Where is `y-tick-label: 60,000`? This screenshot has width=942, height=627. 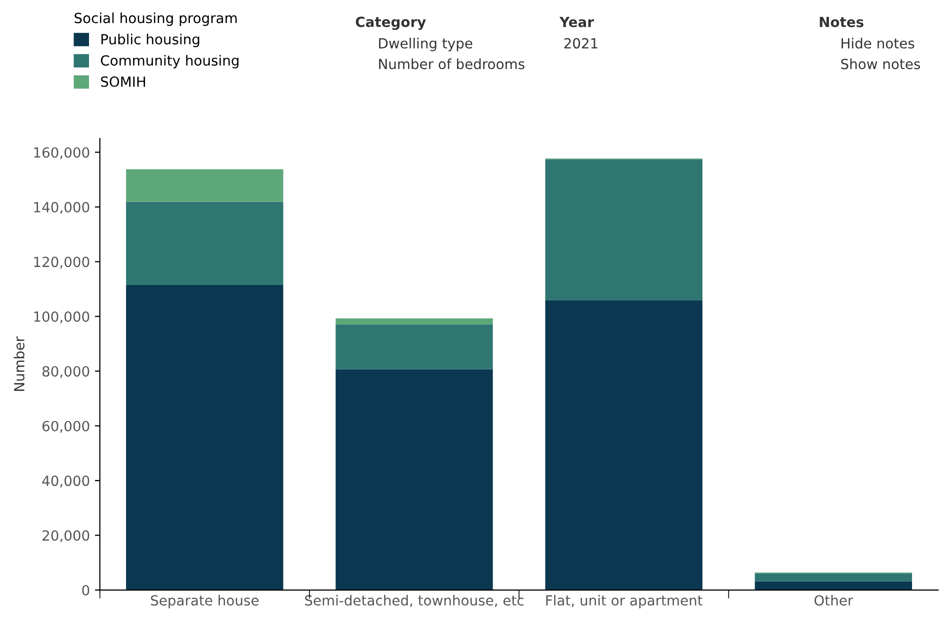 y-tick-label: 60,000 is located at coordinates (66, 426).